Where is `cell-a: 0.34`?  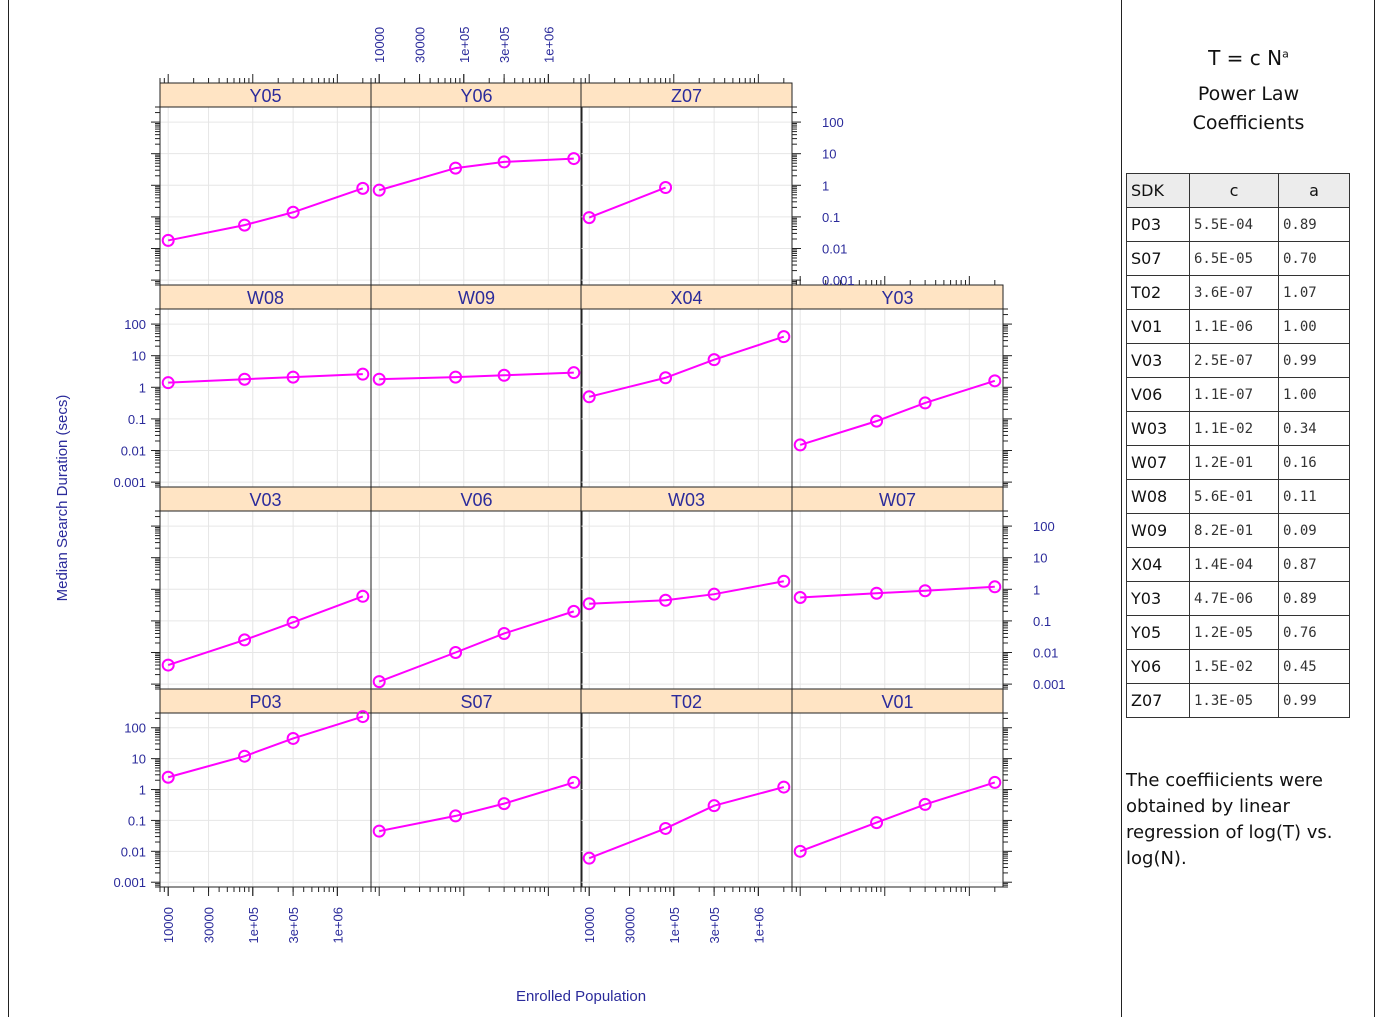 cell-a: 0.34 is located at coordinates (1314, 428).